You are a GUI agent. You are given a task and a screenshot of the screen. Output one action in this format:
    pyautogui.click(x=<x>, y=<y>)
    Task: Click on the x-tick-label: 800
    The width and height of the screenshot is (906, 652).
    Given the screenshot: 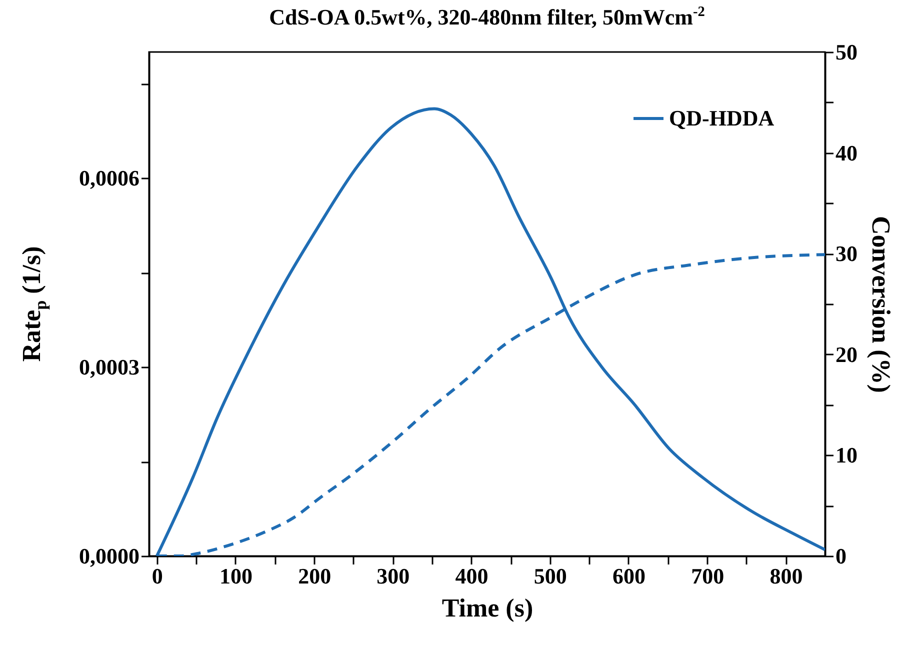 What is the action you would take?
    pyautogui.click(x=786, y=576)
    